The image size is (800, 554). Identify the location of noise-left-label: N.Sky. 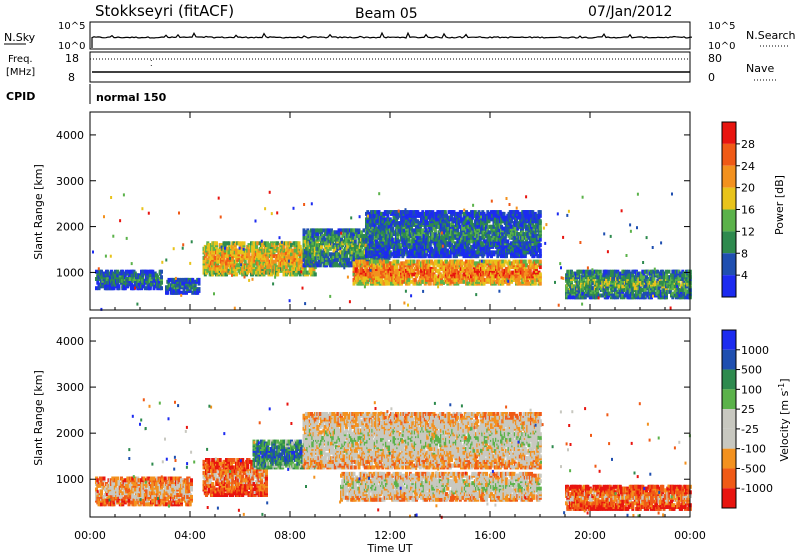
(20, 37).